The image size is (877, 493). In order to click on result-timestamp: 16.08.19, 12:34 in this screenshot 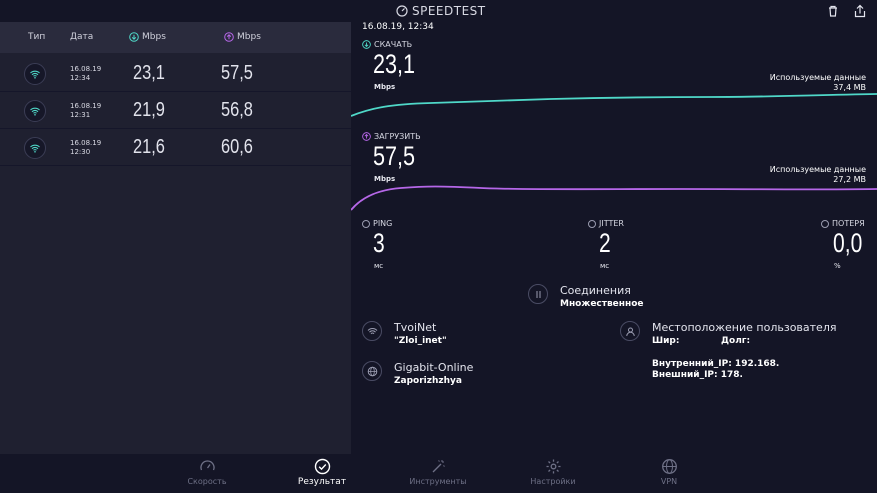, I will do `click(398, 27)`.